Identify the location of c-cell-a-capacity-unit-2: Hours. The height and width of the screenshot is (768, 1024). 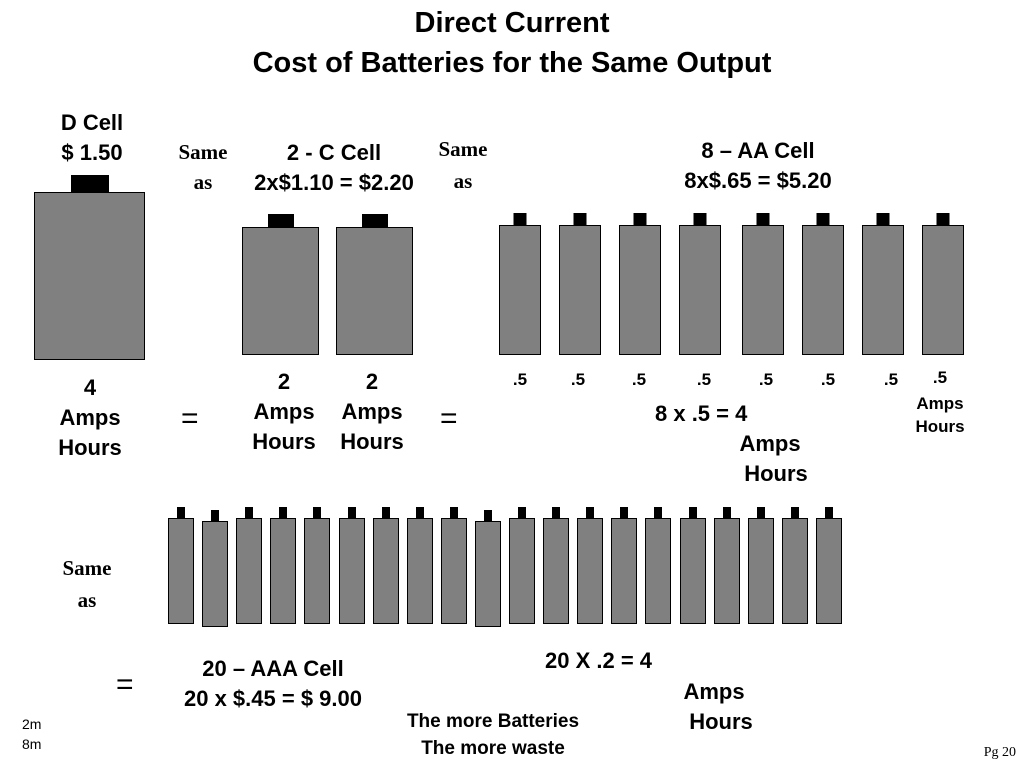
(284, 441).